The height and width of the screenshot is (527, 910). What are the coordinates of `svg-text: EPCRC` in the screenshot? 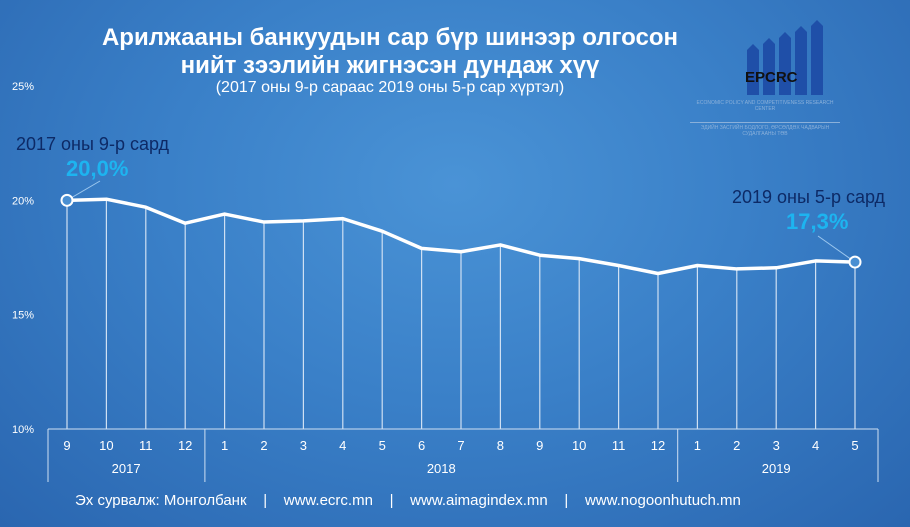 It's located at (771, 77).